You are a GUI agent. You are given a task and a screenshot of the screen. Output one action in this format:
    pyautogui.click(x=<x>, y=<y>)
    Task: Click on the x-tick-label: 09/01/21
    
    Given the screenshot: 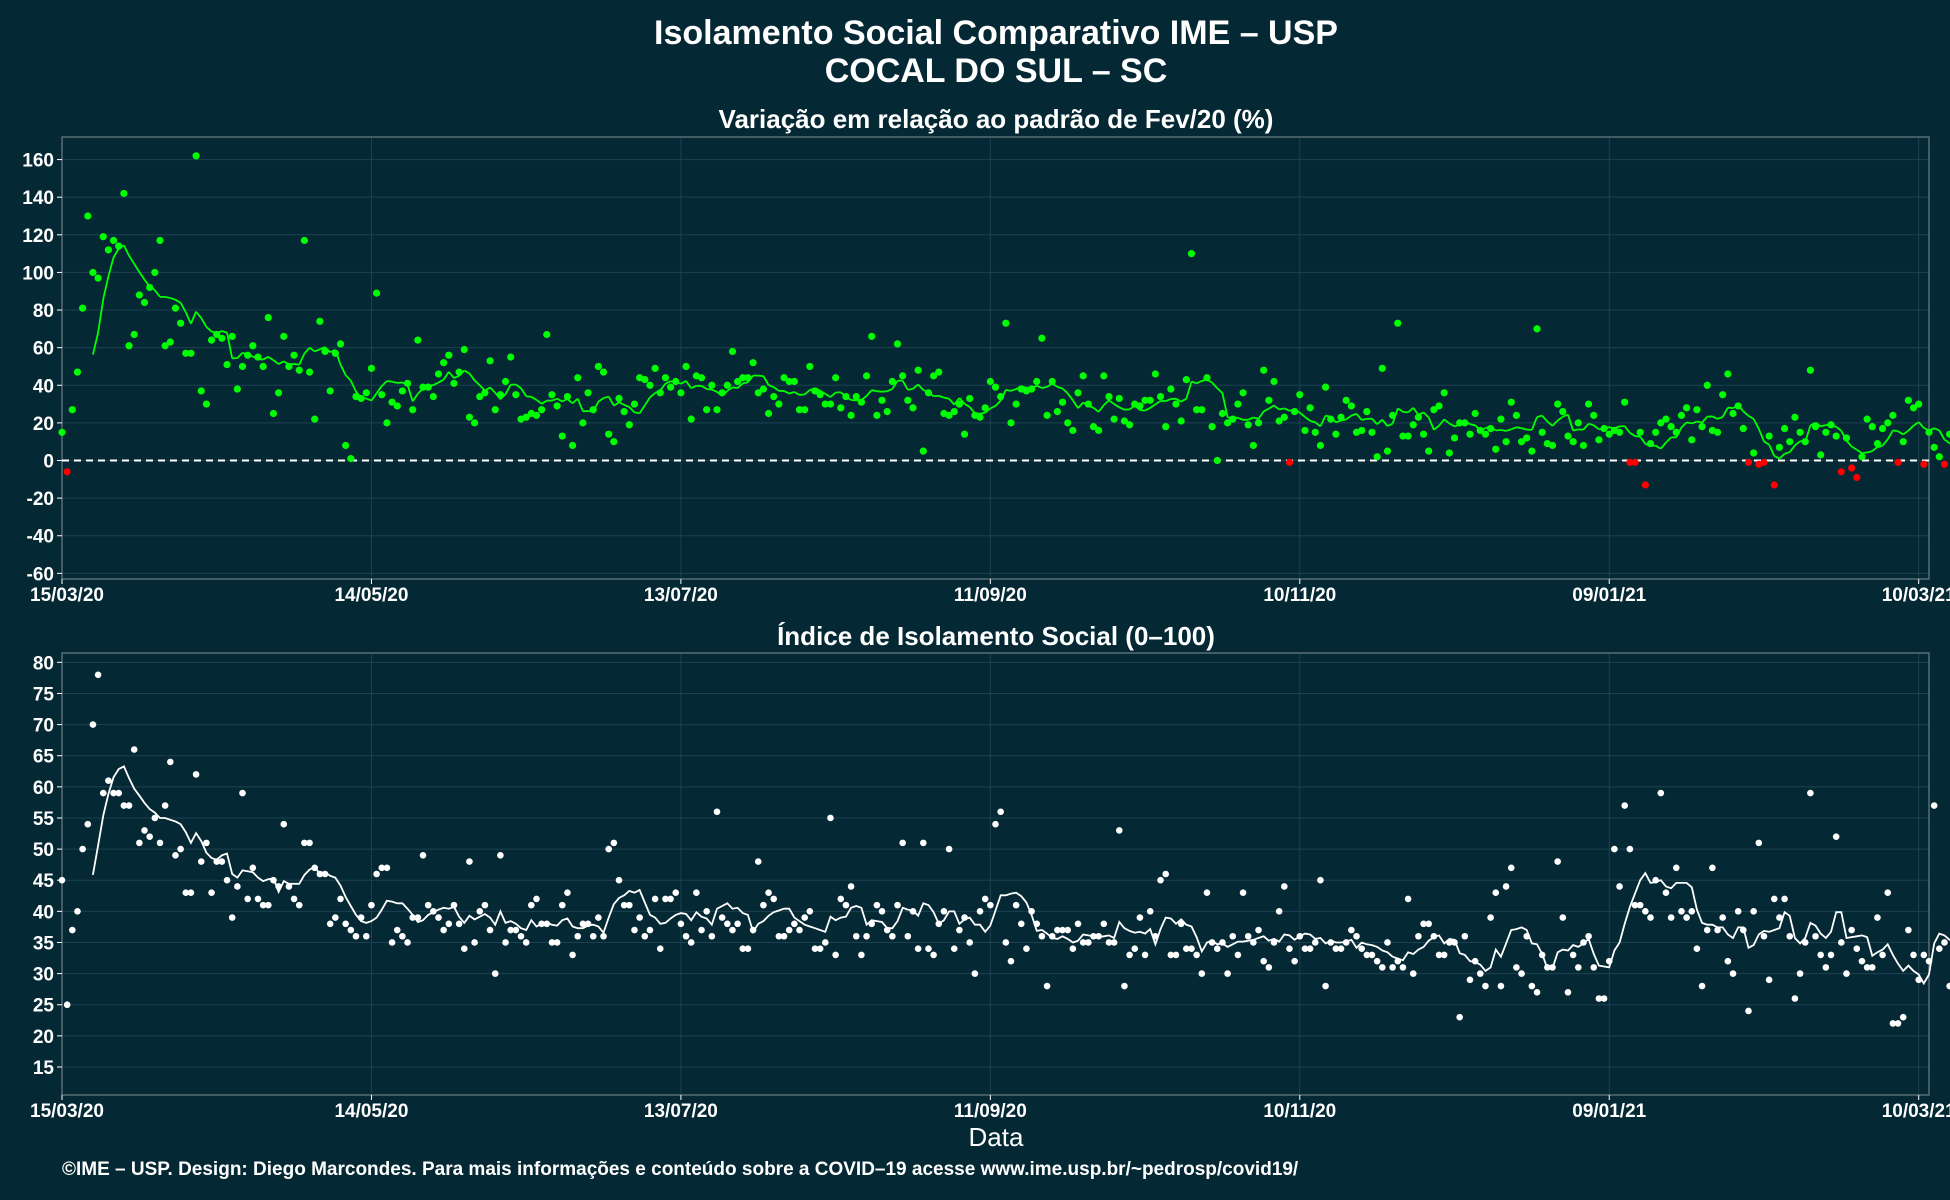 What is the action you would take?
    pyautogui.click(x=1609, y=1111)
    